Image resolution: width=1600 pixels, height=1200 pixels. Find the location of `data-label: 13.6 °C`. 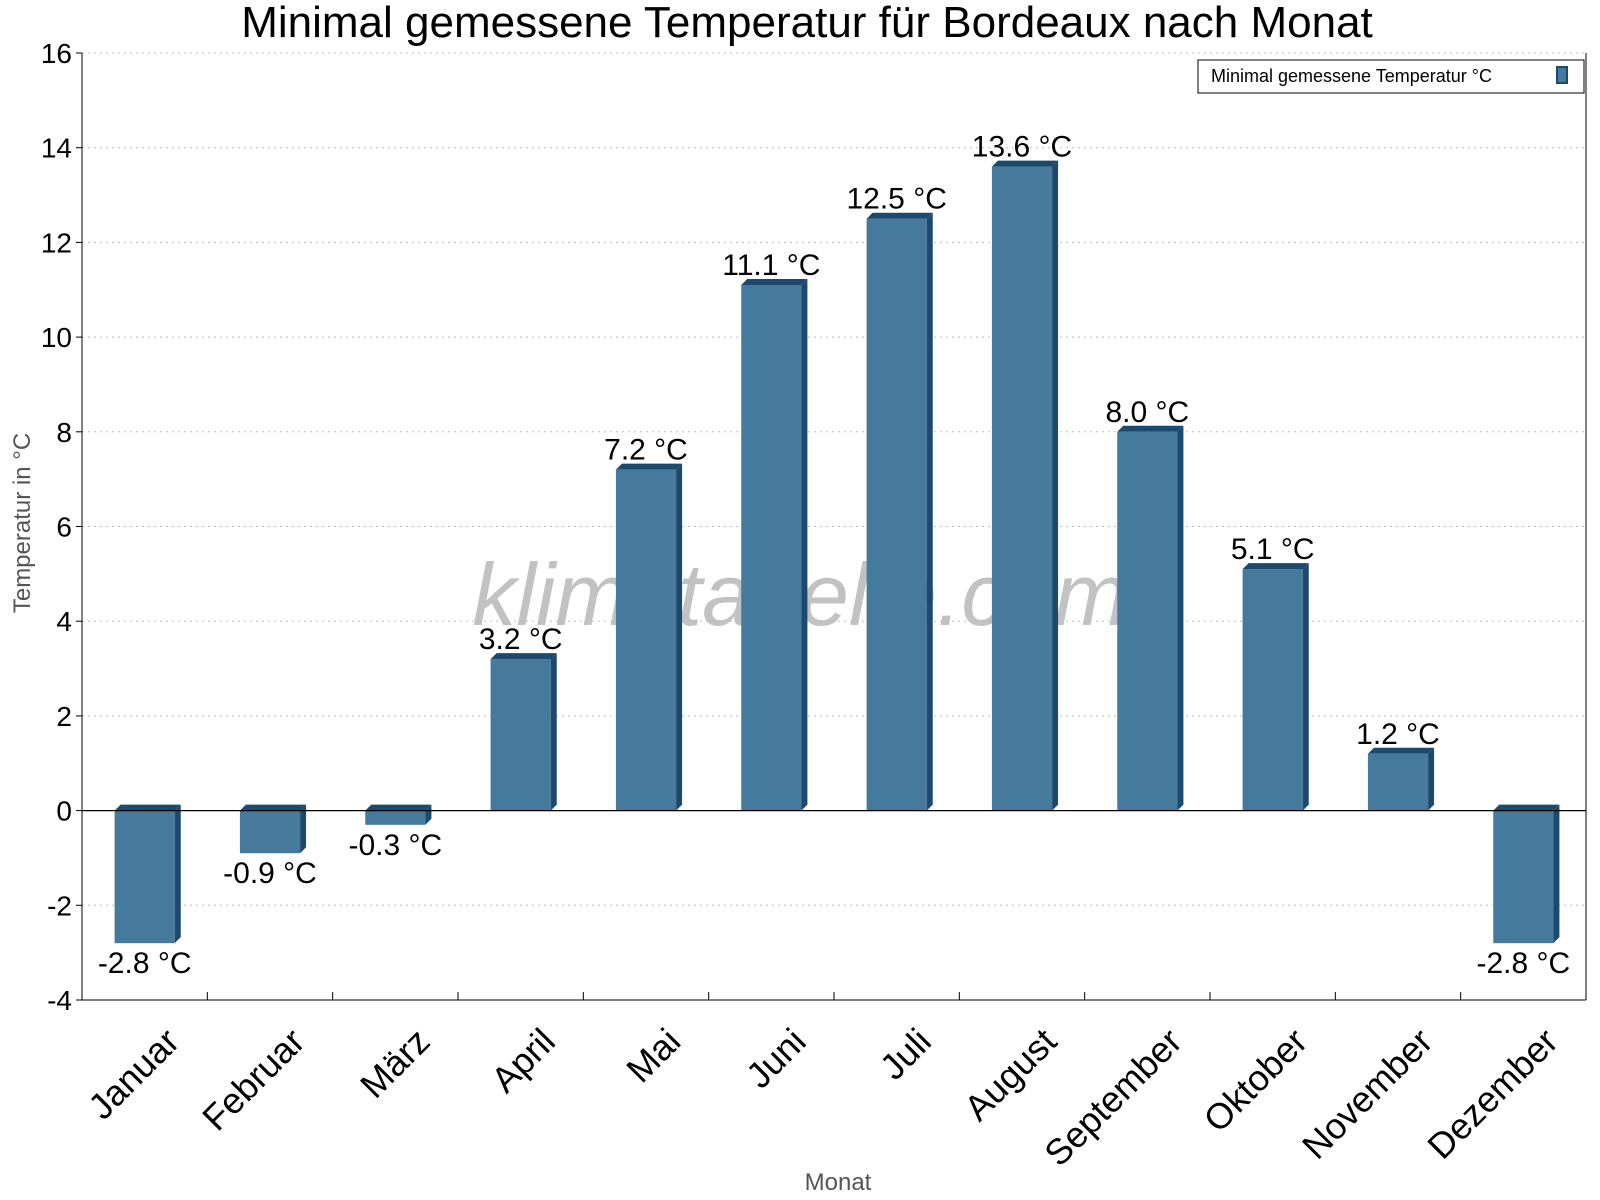

data-label: 13.6 °C is located at coordinates (1022, 147).